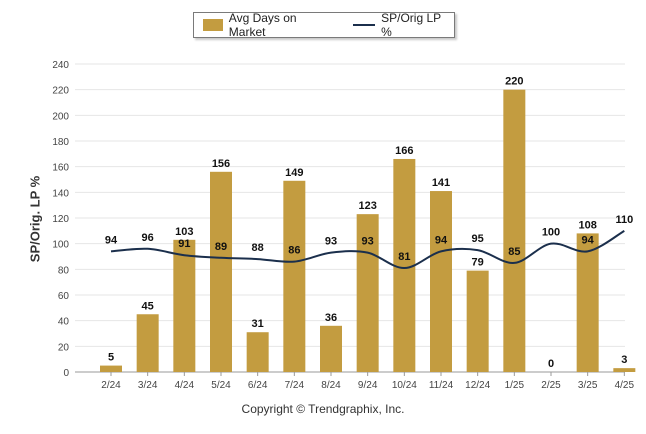  What do you see at coordinates (404, 151) in the screenshot?
I see `bar-data-label: 166` at bounding box center [404, 151].